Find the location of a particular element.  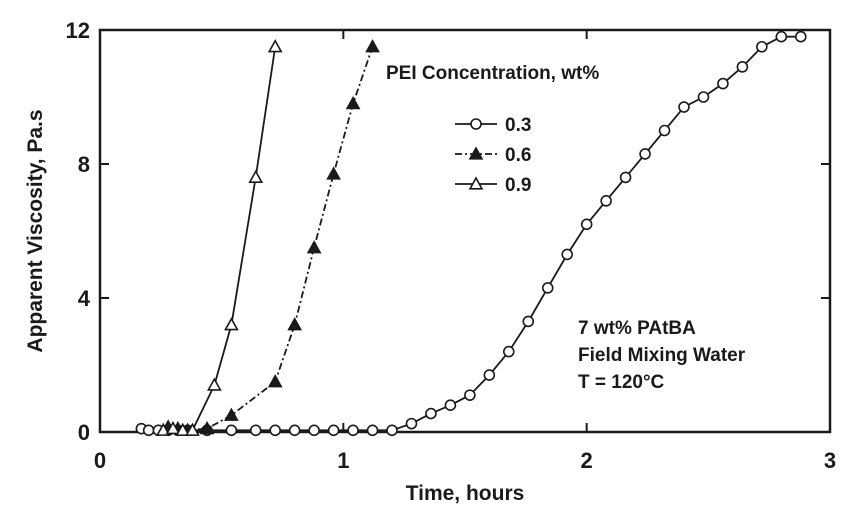

x-tick-label: 3 is located at coordinates (830, 460).